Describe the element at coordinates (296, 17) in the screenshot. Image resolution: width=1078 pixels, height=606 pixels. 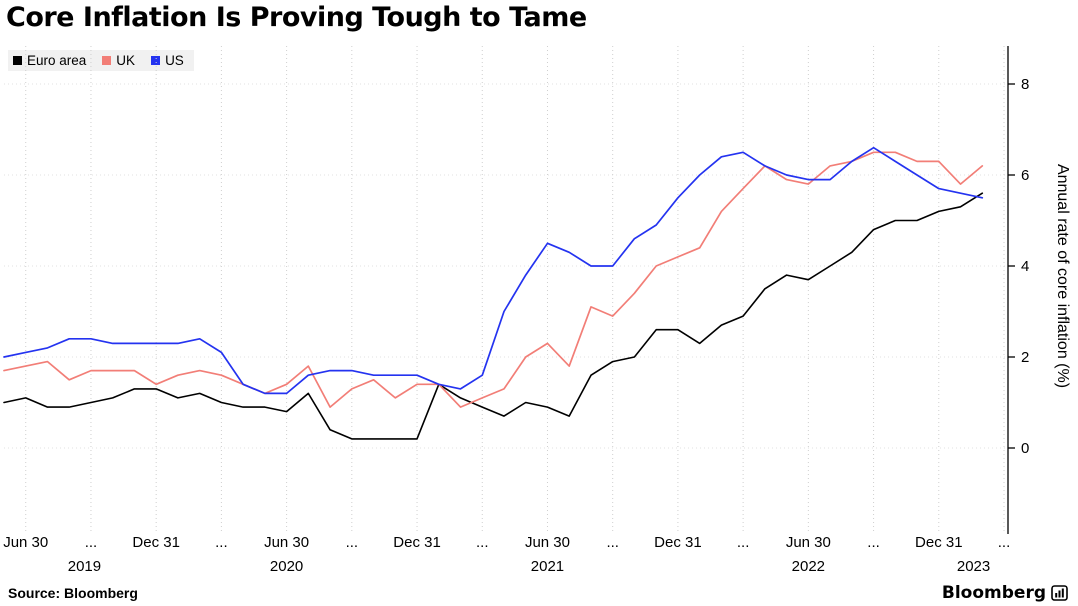
I see `chart-title: Core Inflation Is Proving Tough to Tame` at that location.